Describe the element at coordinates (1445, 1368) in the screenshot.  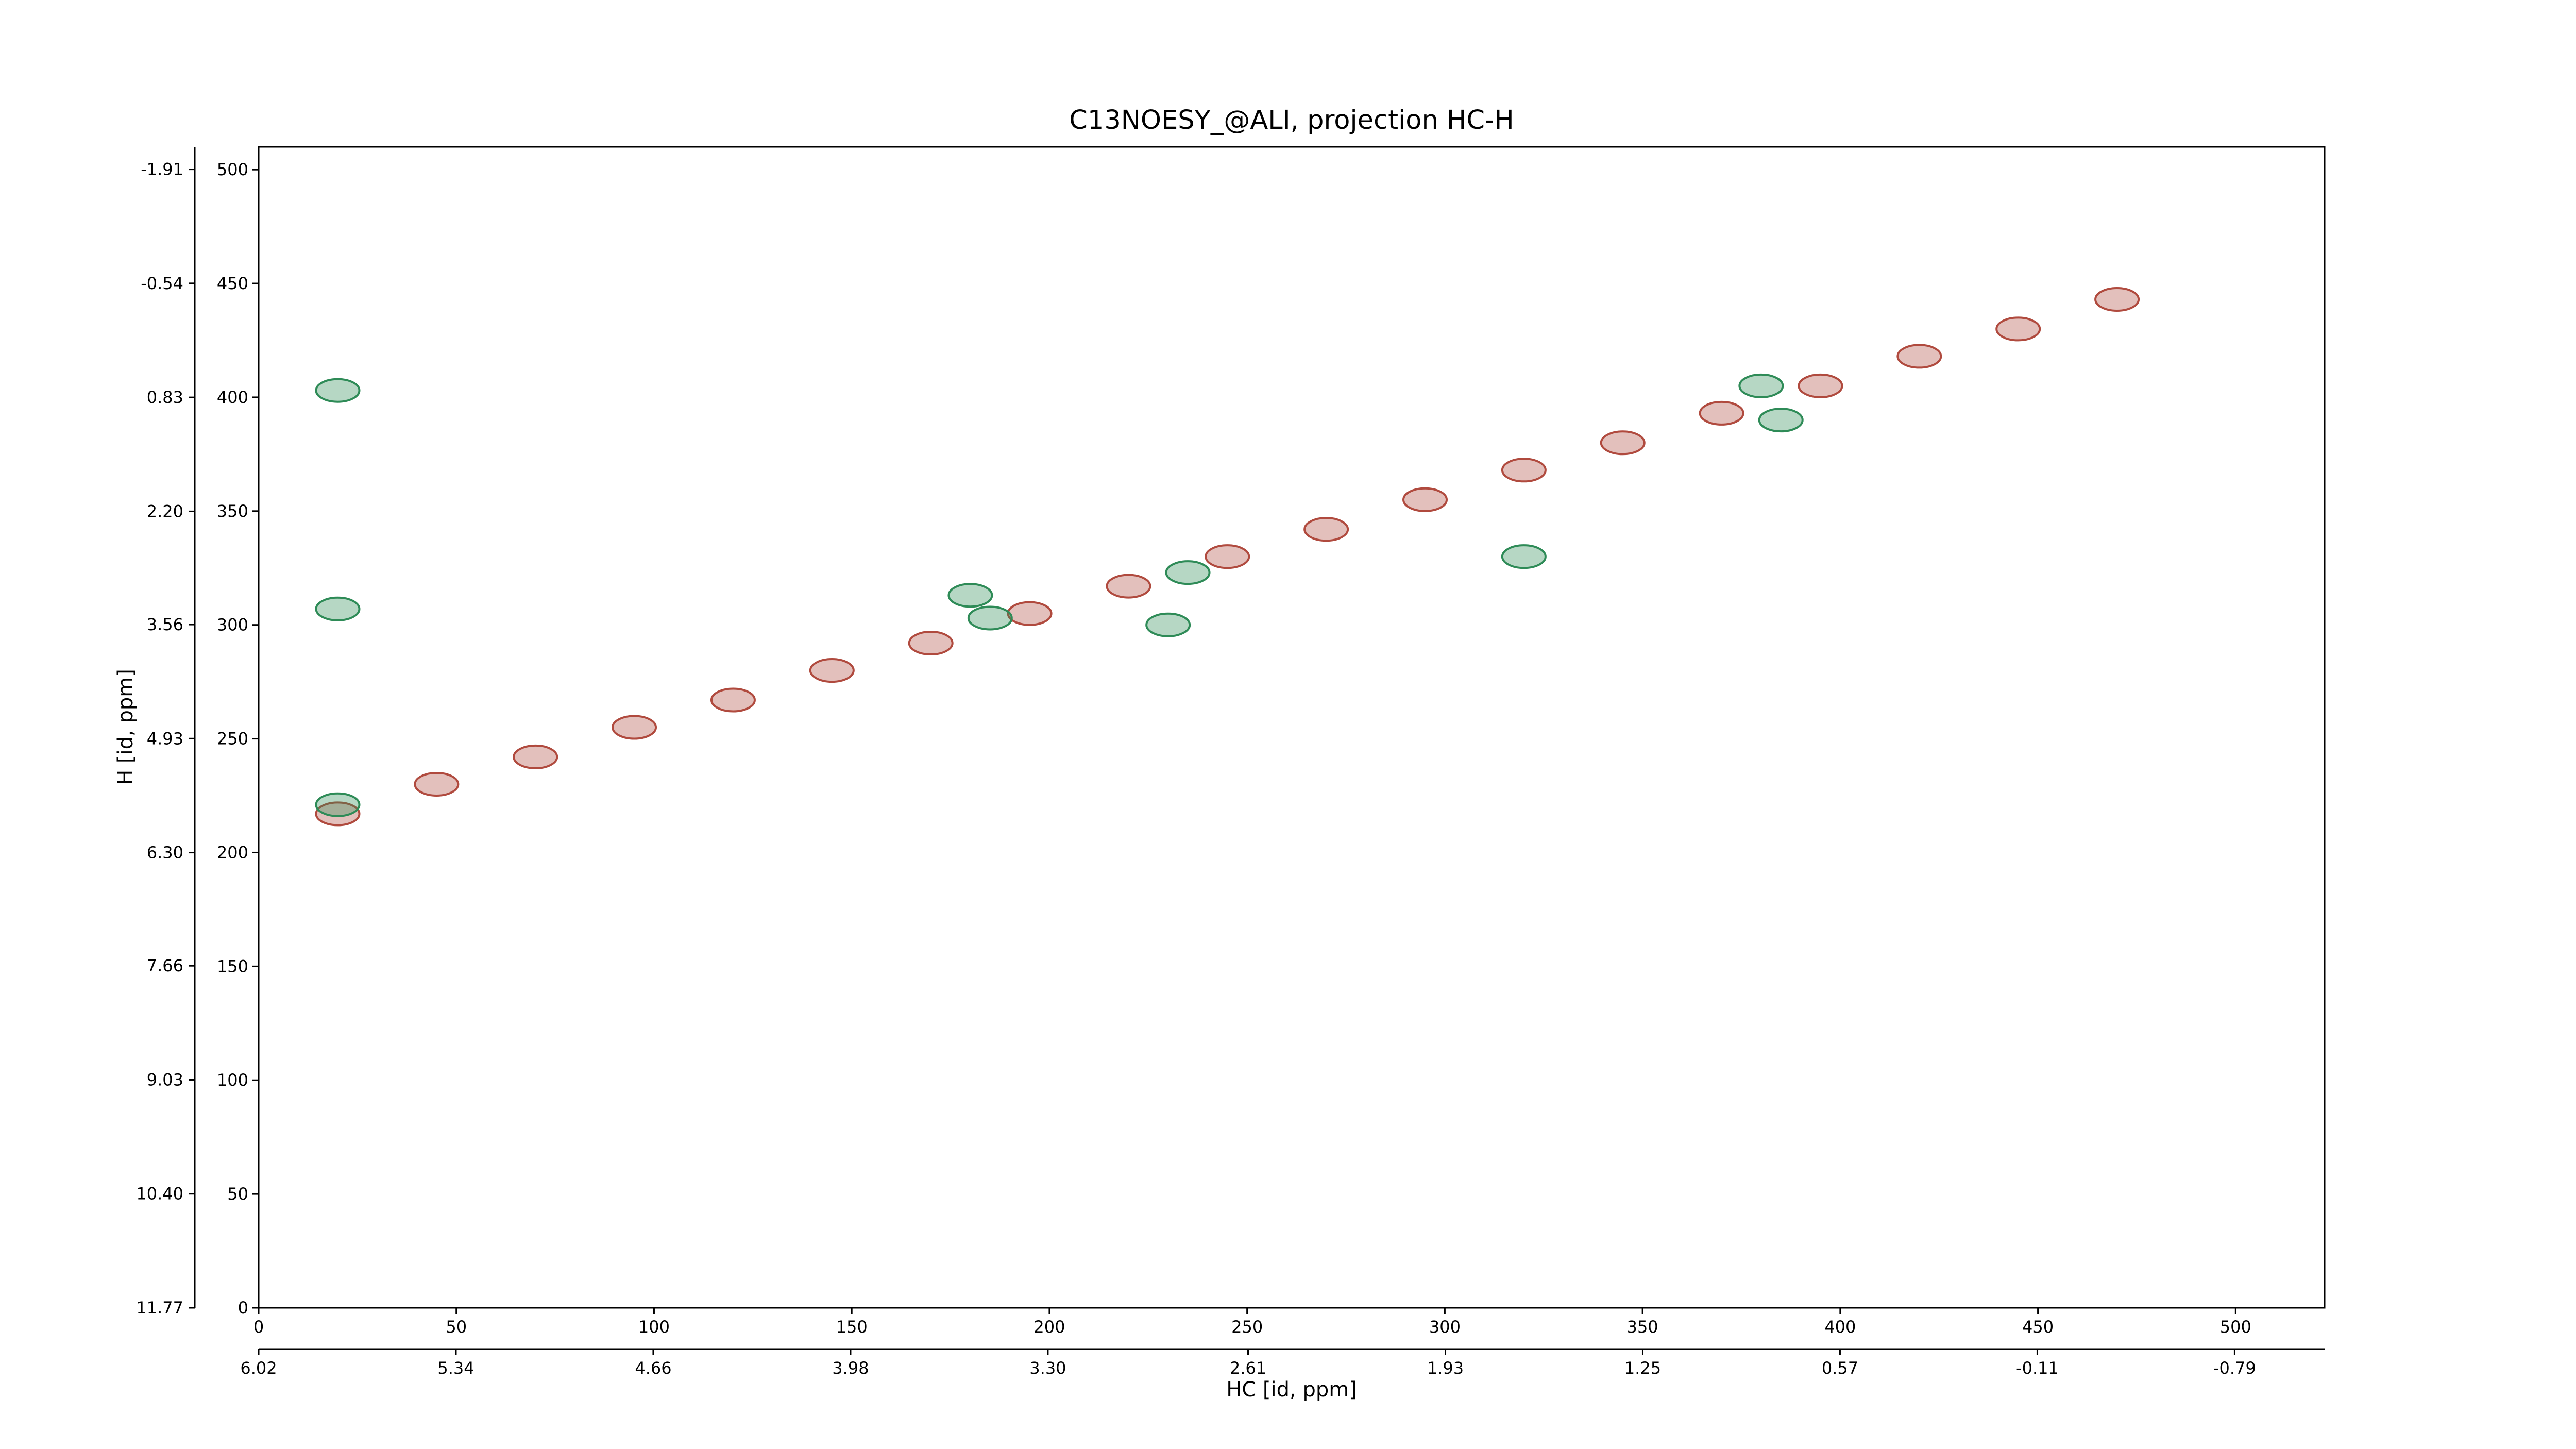
I see `x2-tick-label: 1.93` at that location.